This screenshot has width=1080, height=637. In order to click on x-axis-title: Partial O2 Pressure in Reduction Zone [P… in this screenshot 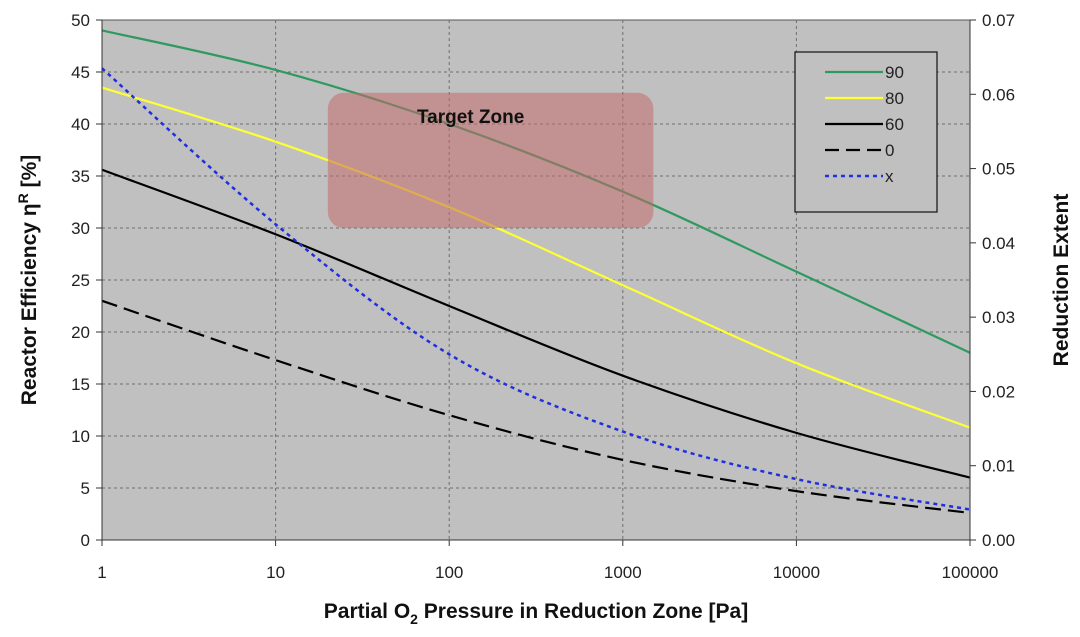, I will do `click(536, 613)`.